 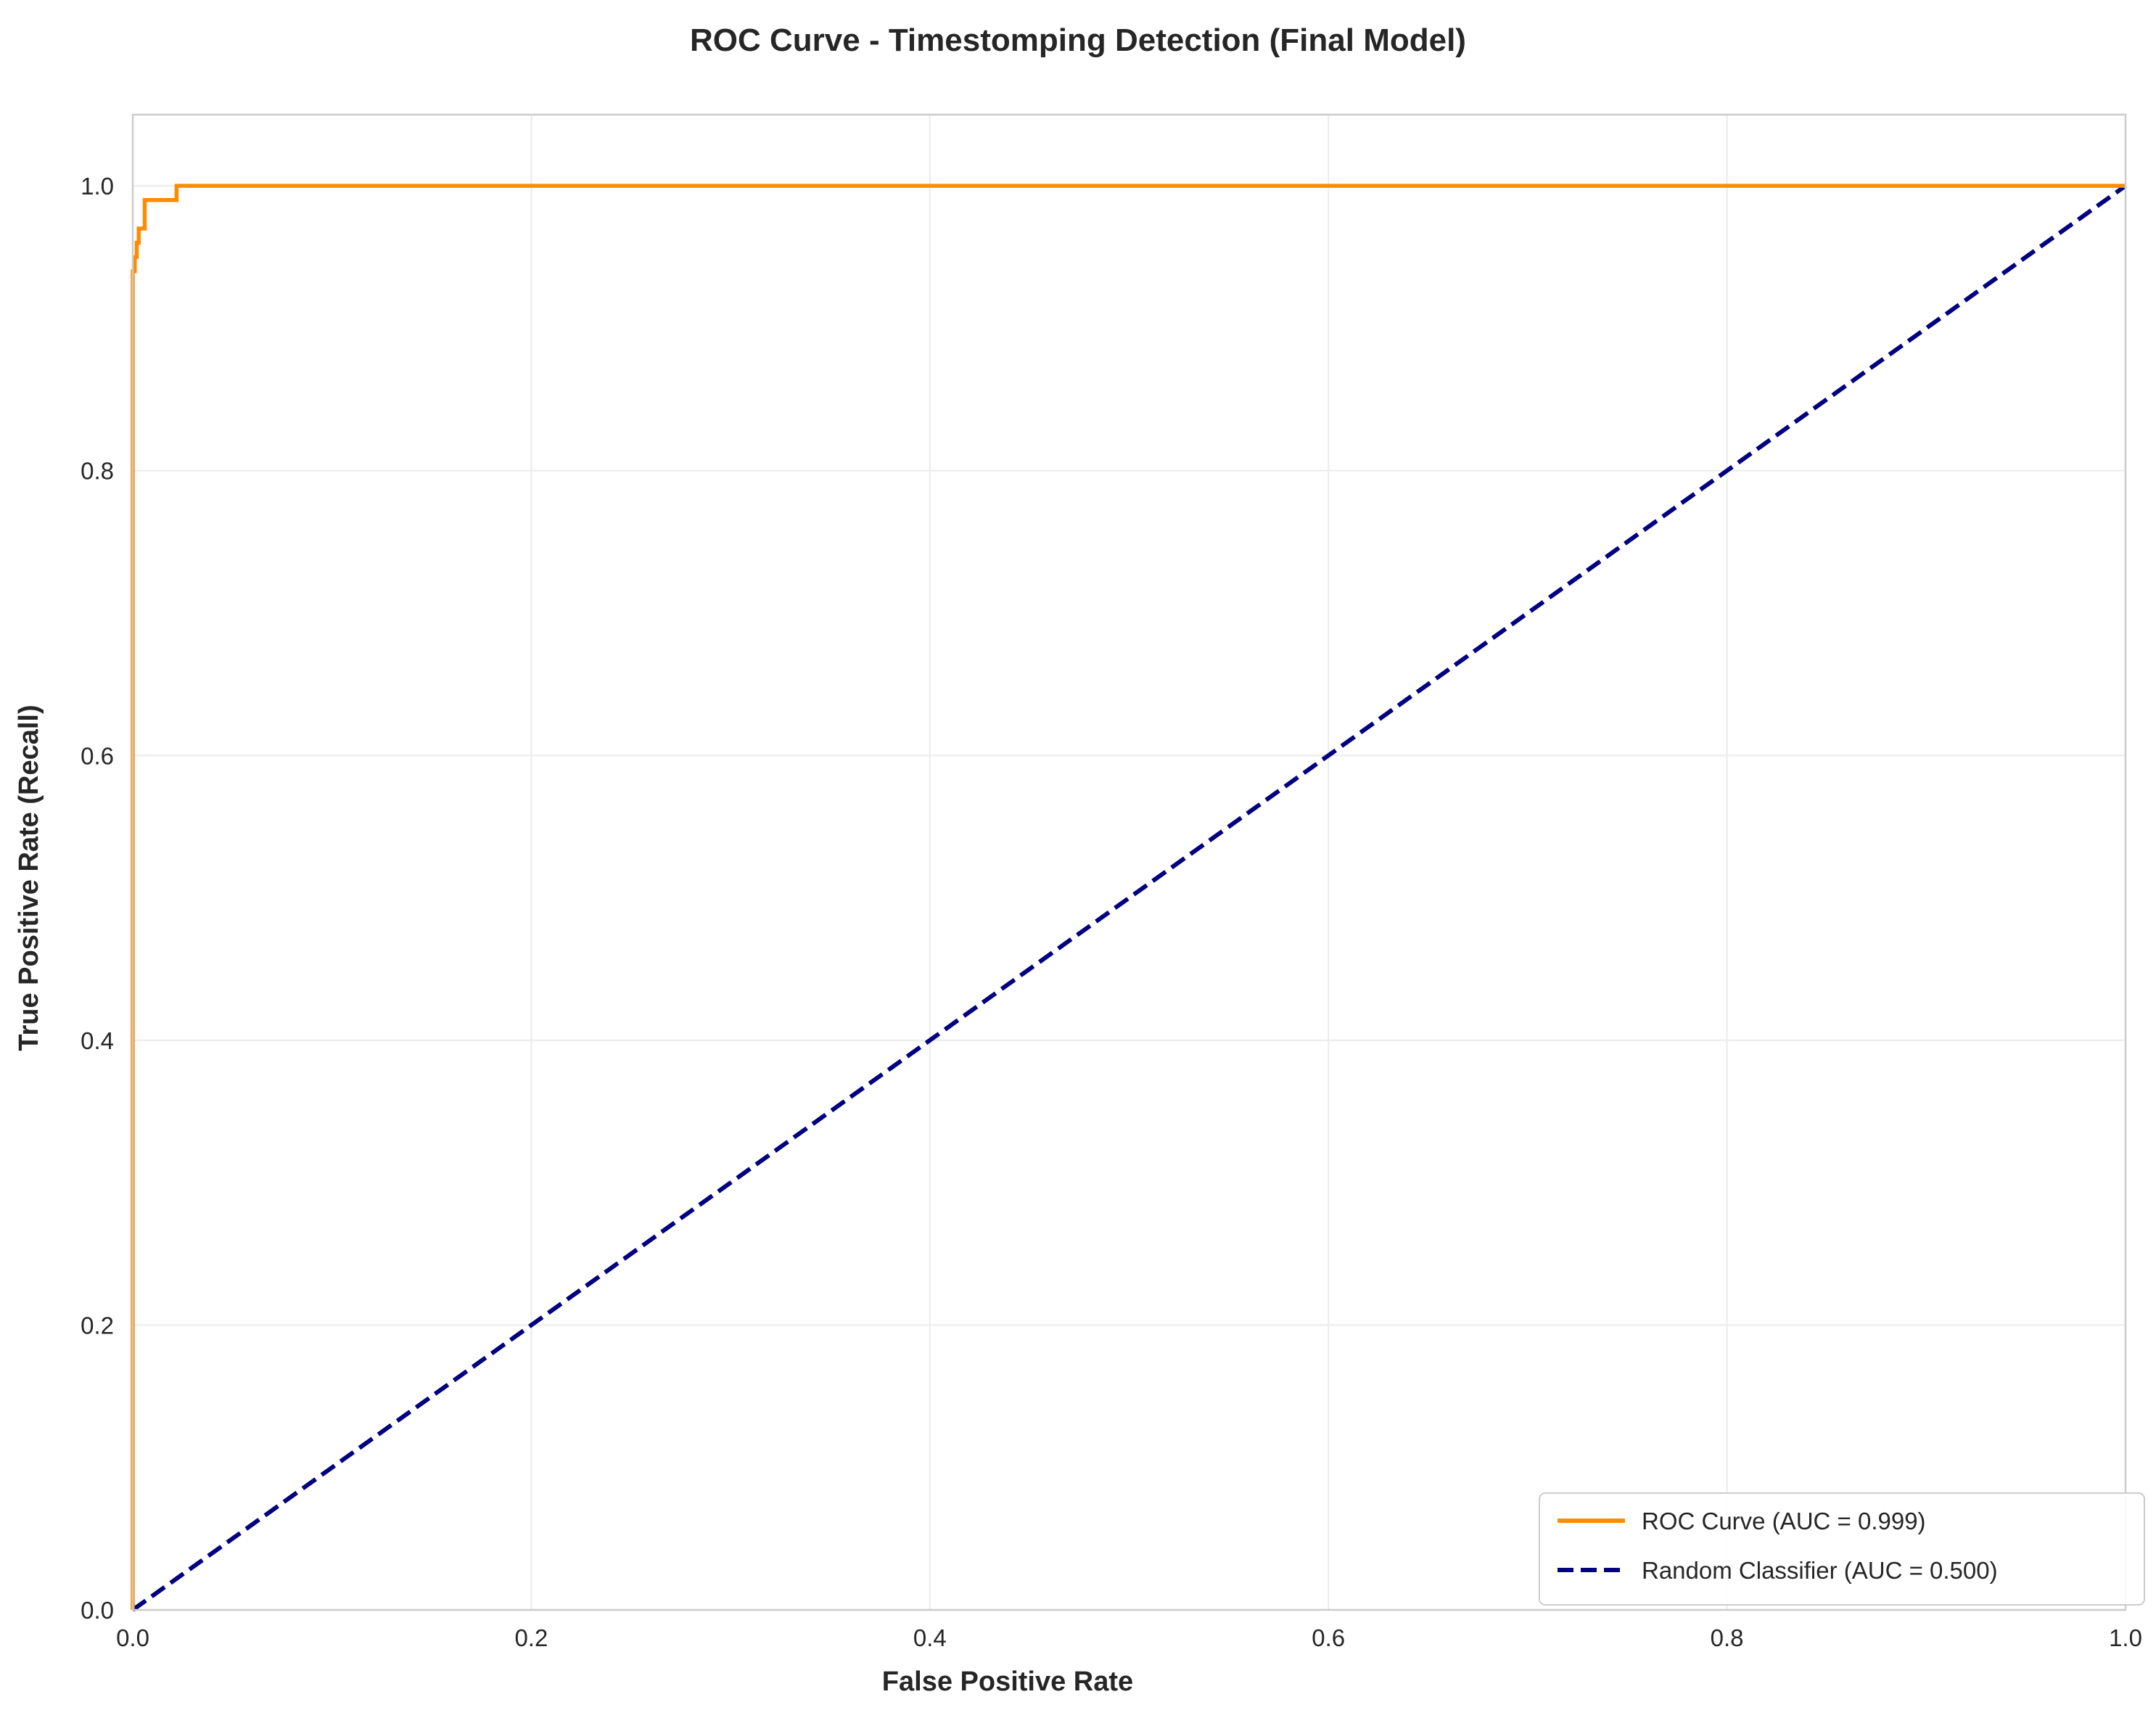 I want to click on x-tick-label-1: 0.2, so click(x=531, y=1637).